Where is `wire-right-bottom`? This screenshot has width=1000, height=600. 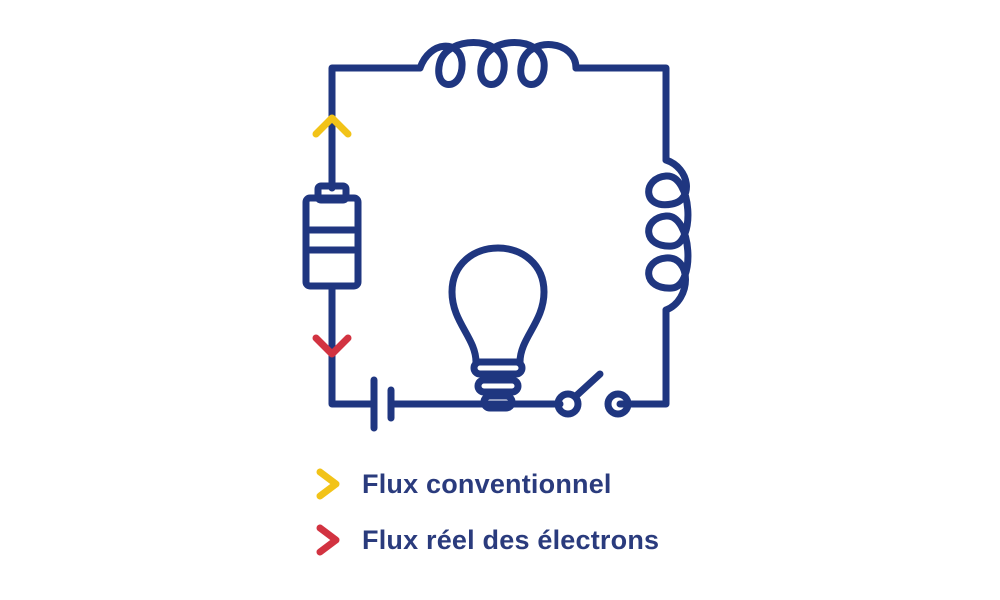 wire-right-bottom is located at coordinates (643, 357).